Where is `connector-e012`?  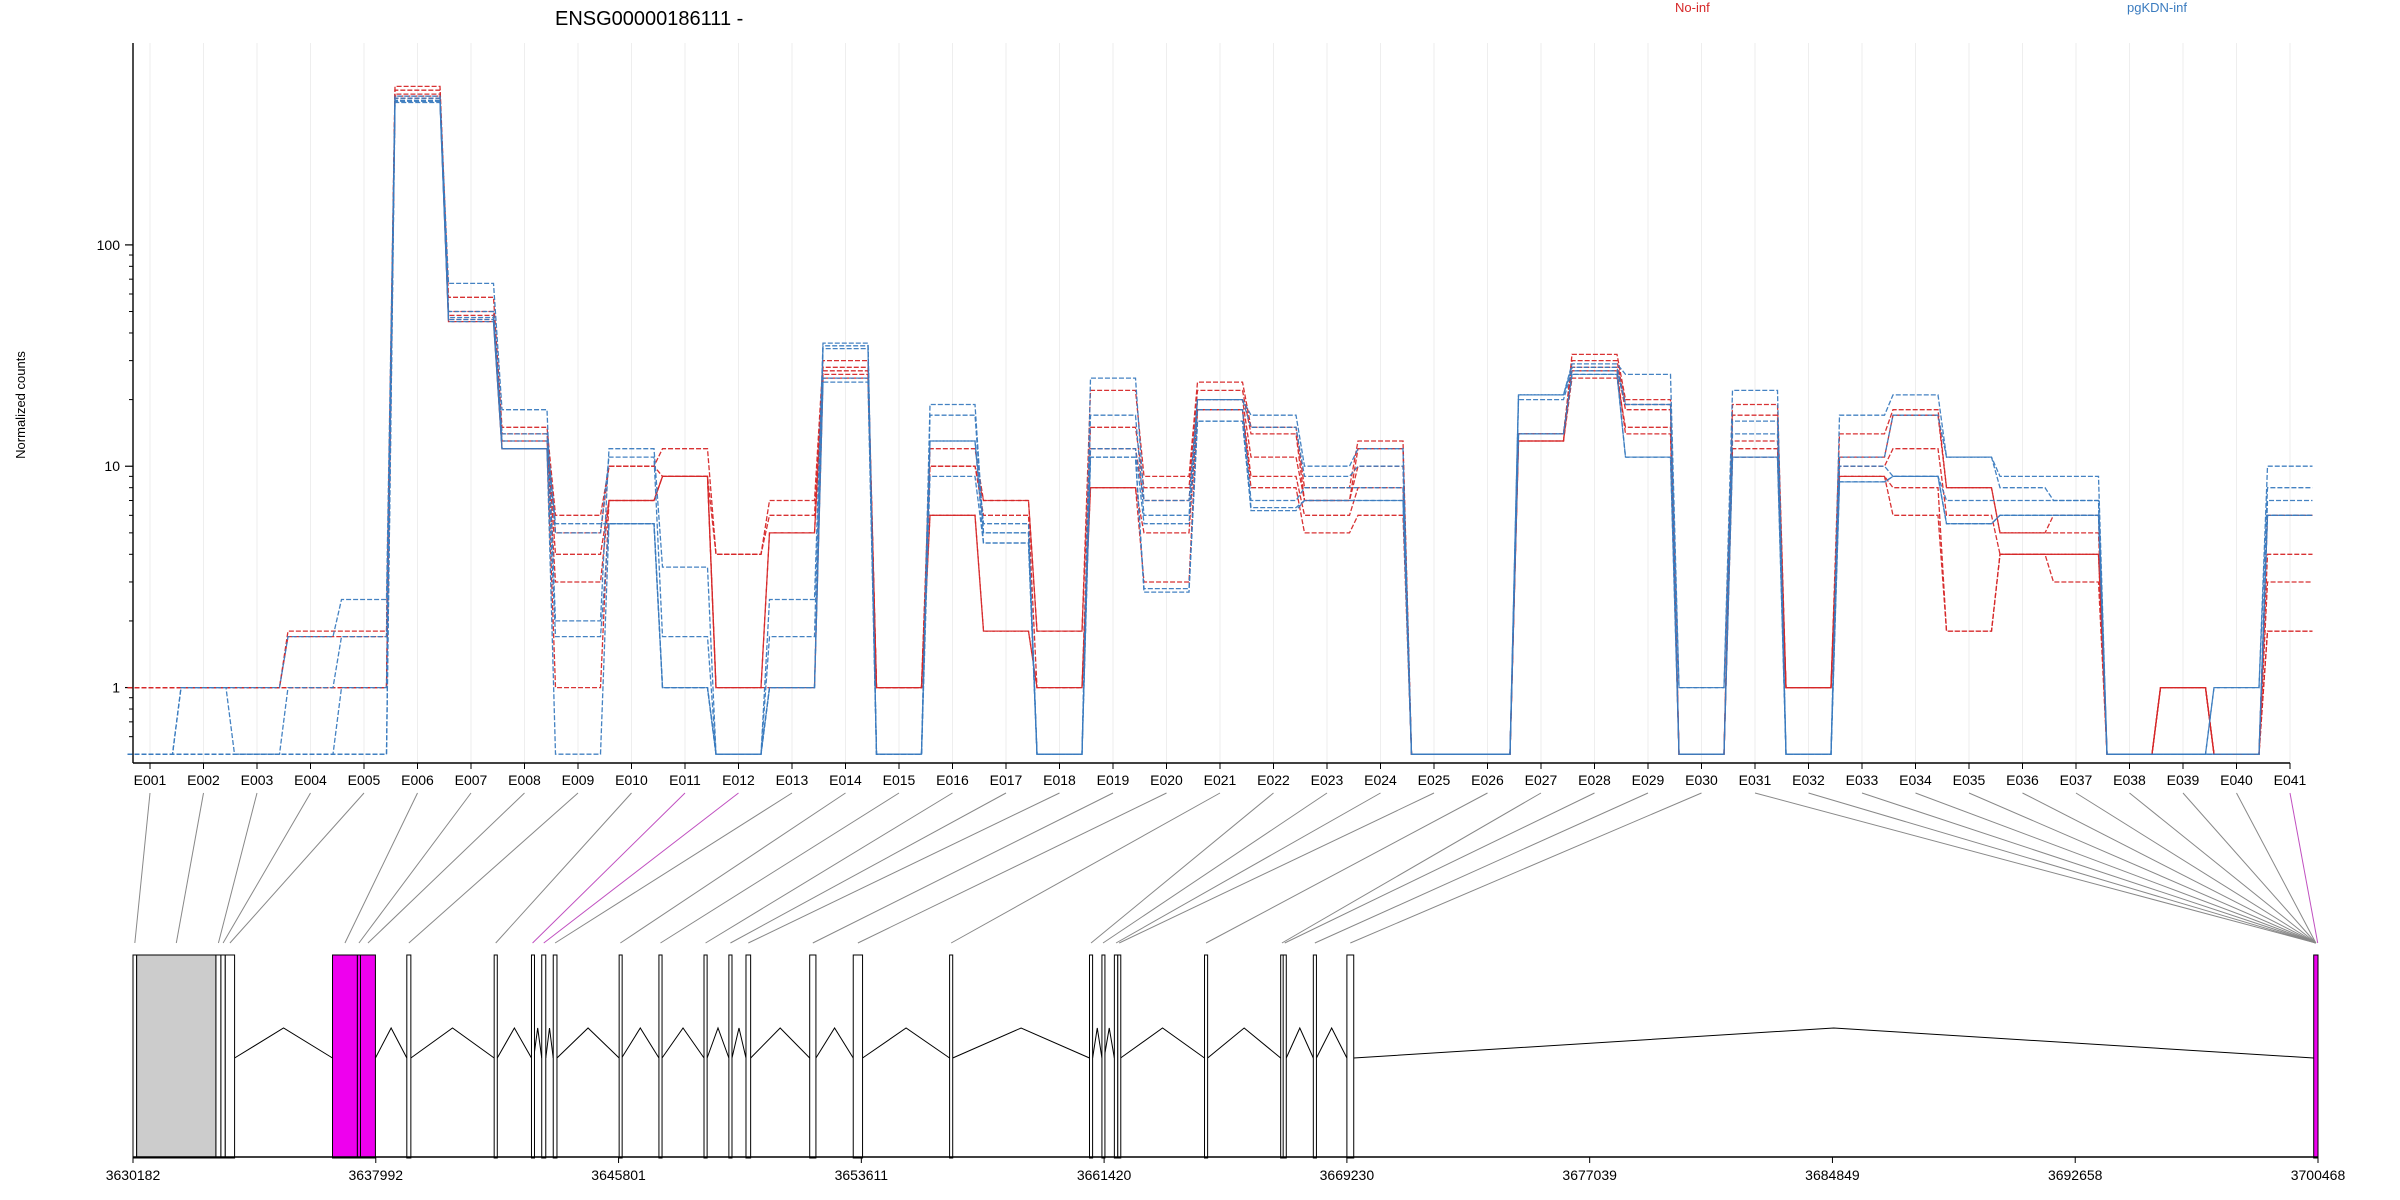 connector-e012 is located at coordinates (641, 868).